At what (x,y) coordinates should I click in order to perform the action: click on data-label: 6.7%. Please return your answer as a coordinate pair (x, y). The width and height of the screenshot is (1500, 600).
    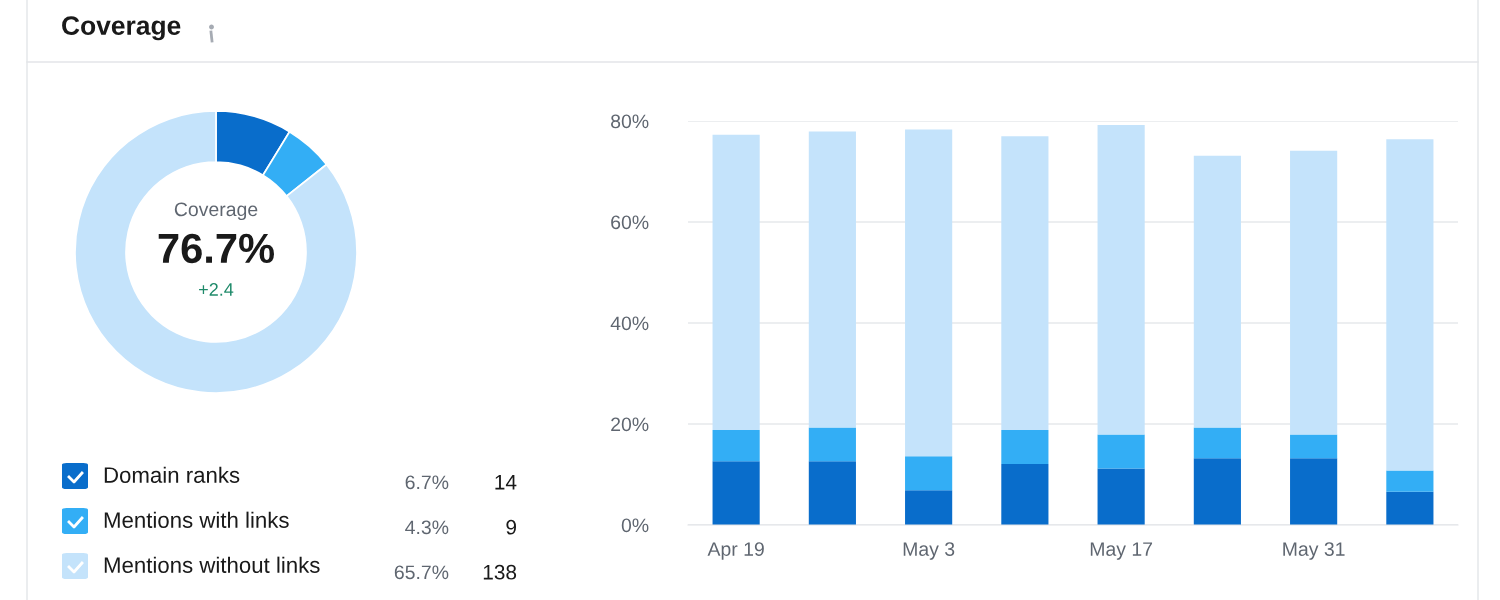
    Looking at the image, I should click on (427, 482).